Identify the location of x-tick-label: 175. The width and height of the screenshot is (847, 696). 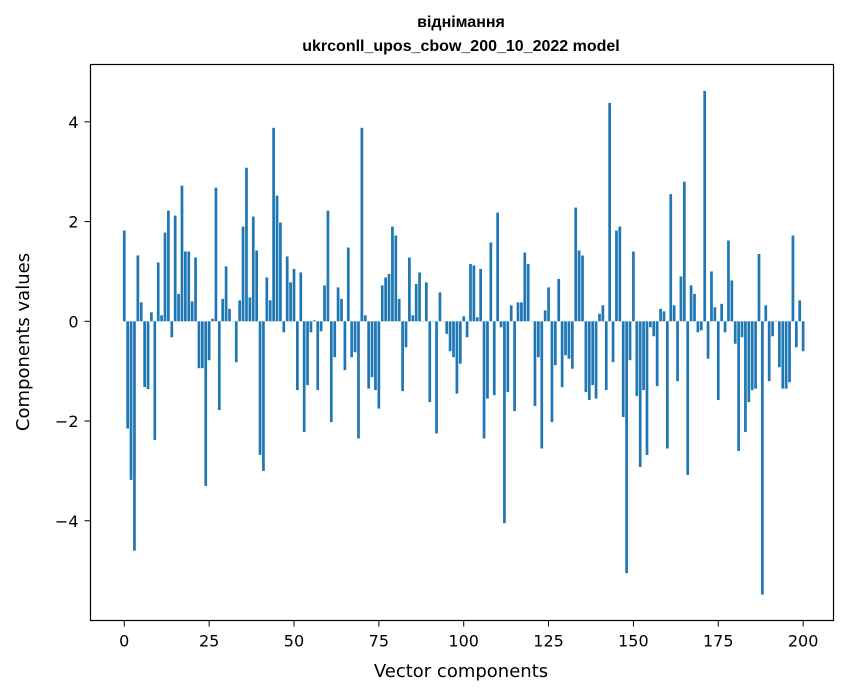
(718, 641).